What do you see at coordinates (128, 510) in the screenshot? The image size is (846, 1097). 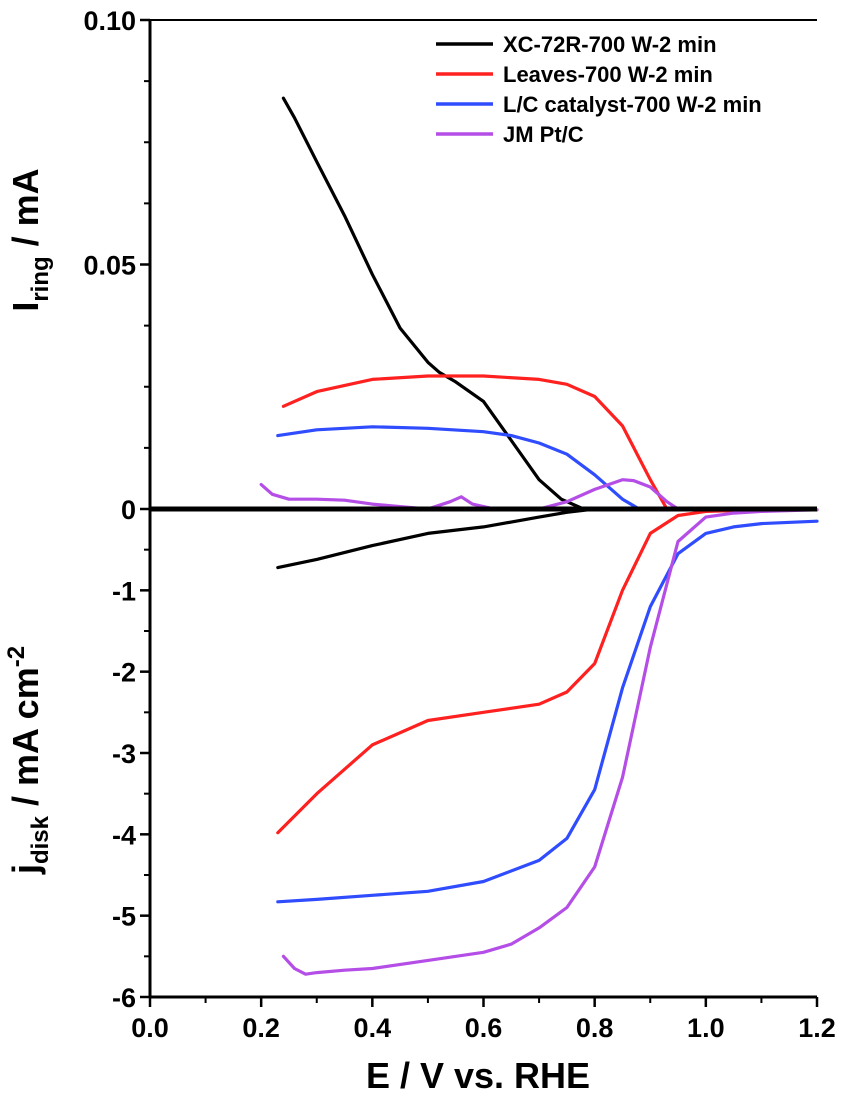 I see `ring-y-tick-label: 0` at bounding box center [128, 510].